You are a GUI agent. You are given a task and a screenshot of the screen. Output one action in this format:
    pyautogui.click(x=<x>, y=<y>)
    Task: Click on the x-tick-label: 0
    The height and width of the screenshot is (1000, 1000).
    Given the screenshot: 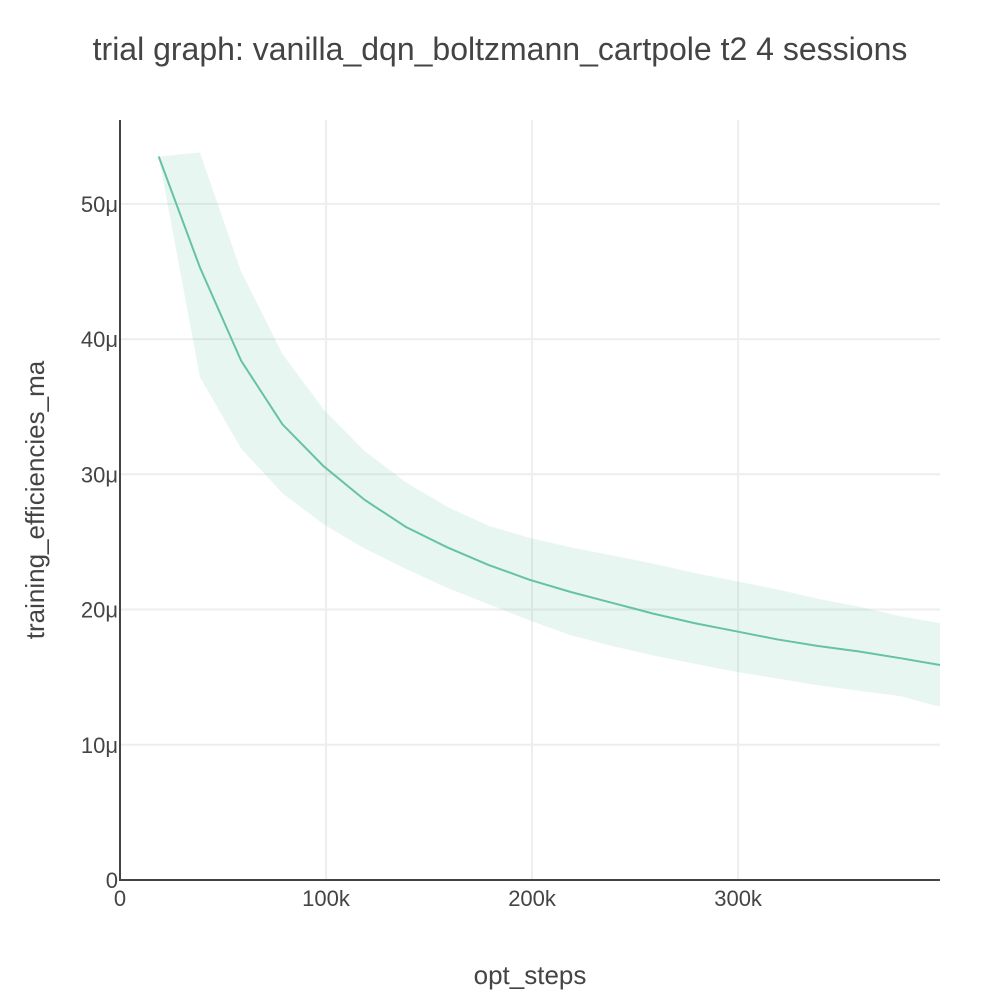 What is the action you would take?
    pyautogui.click(x=120, y=898)
    